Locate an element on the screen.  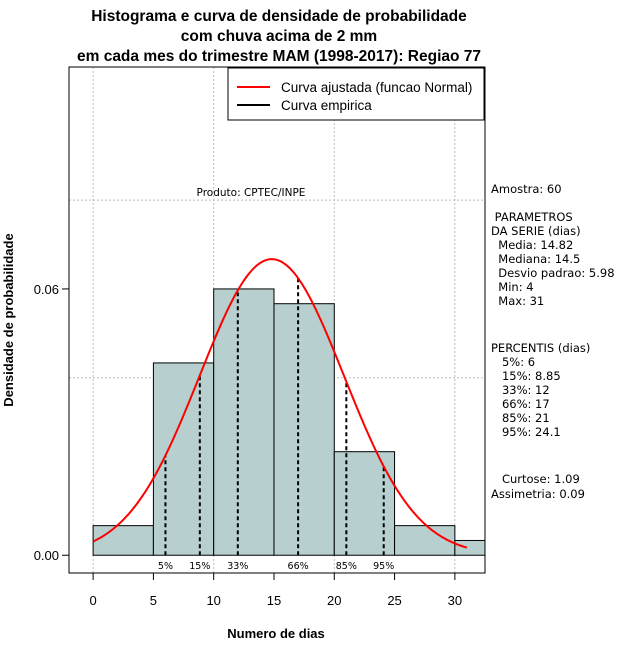
parameters-title-line2: DA SERIE (dias) is located at coordinates (536, 231).